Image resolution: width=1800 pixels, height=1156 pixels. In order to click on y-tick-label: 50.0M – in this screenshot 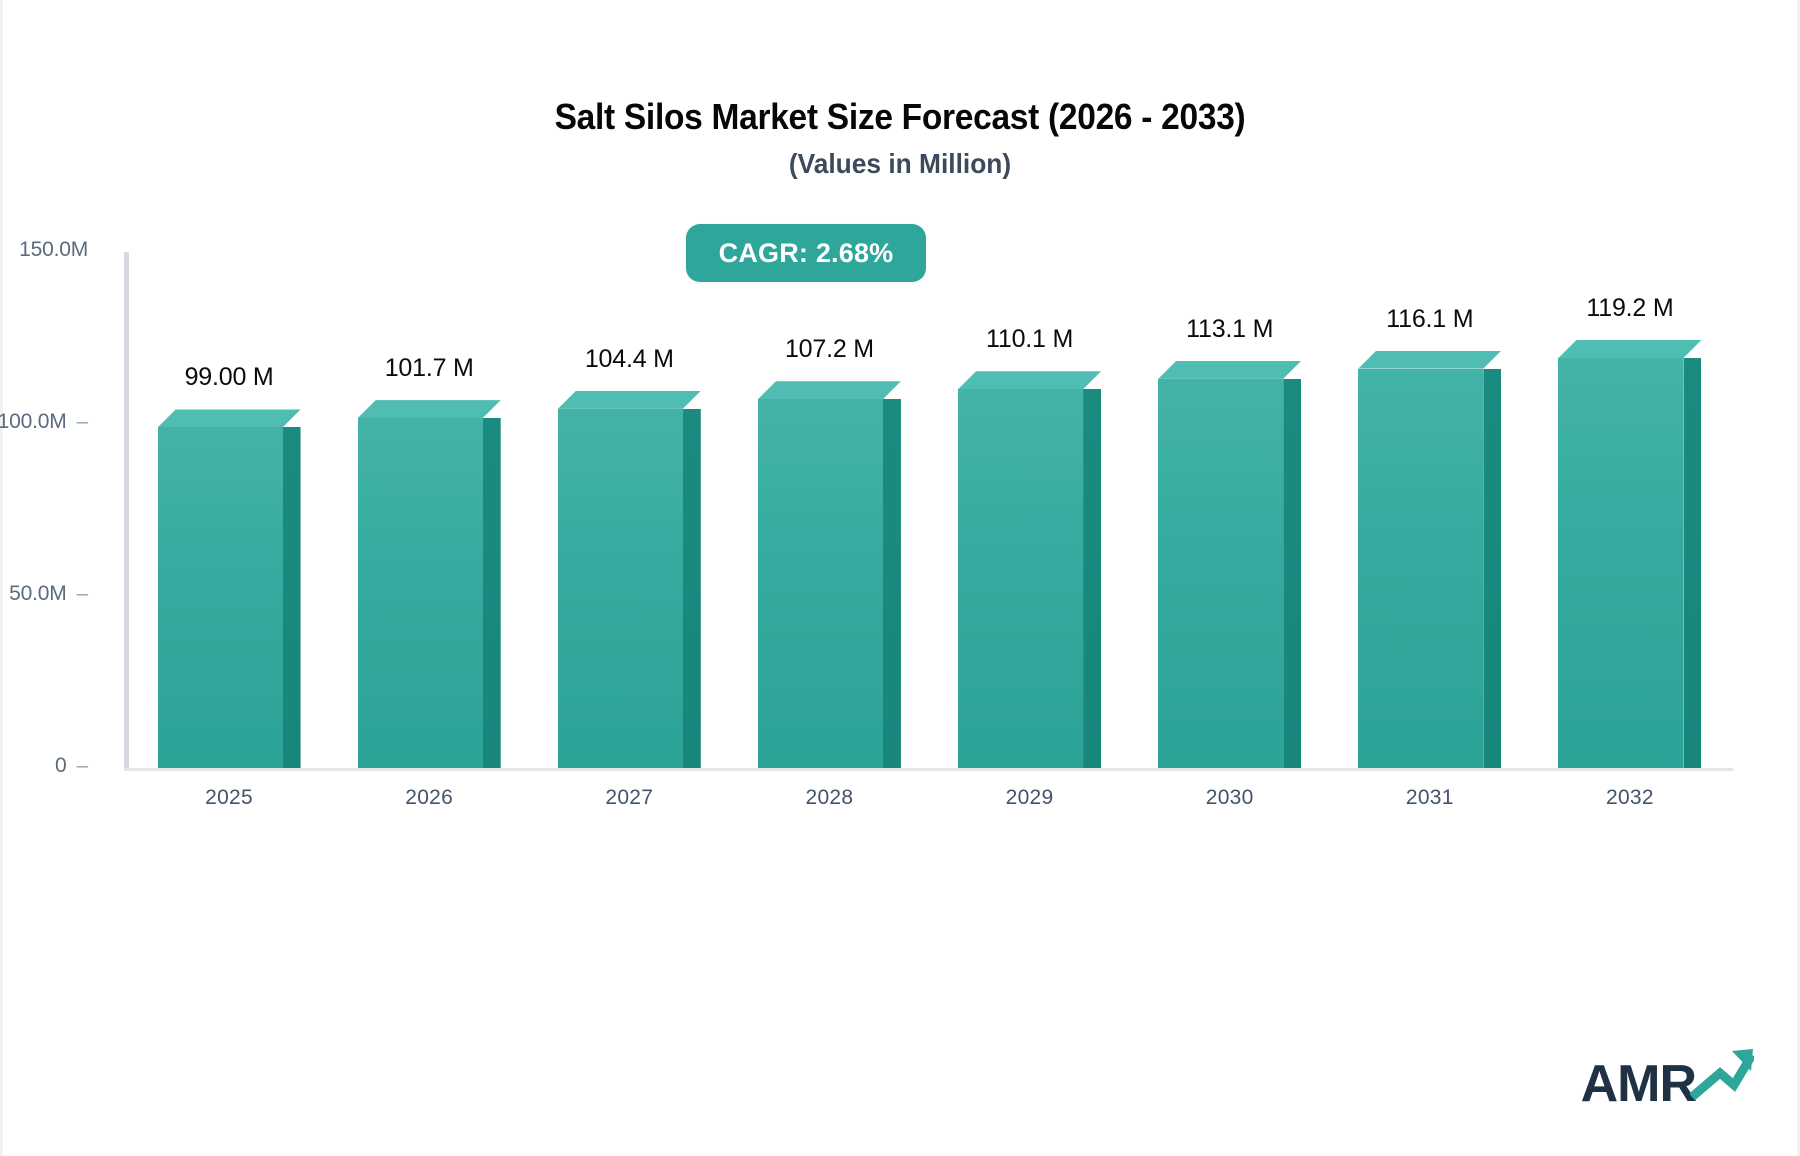, I will do `click(44, 594)`.